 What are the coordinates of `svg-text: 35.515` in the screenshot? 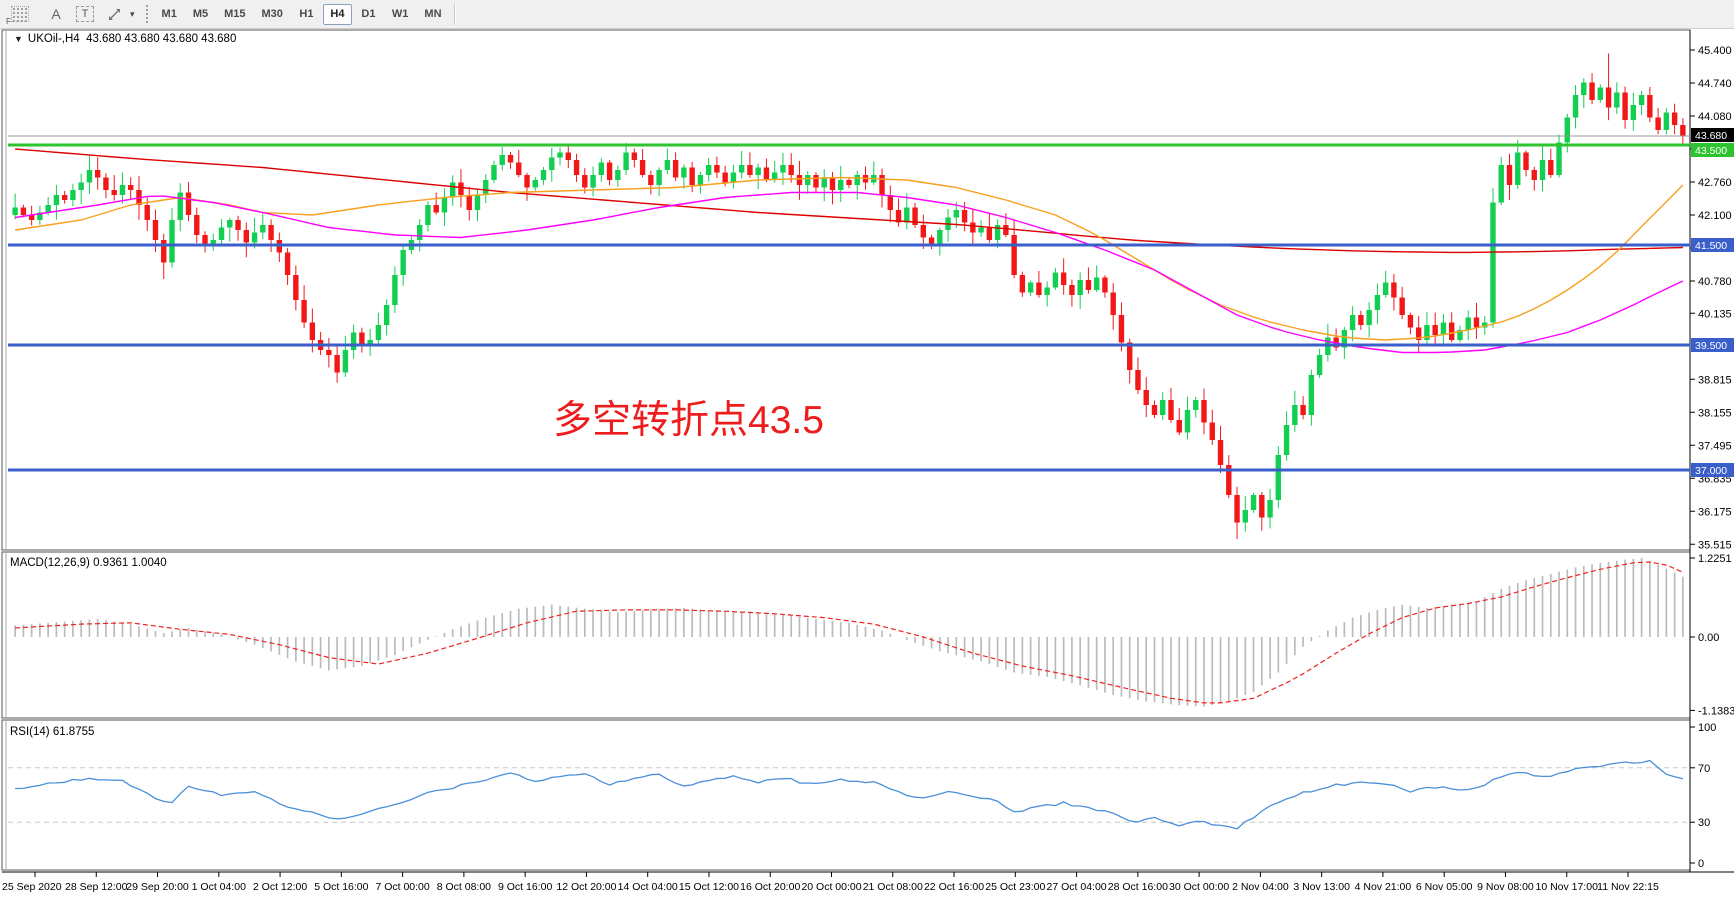 It's located at (1715, 545).